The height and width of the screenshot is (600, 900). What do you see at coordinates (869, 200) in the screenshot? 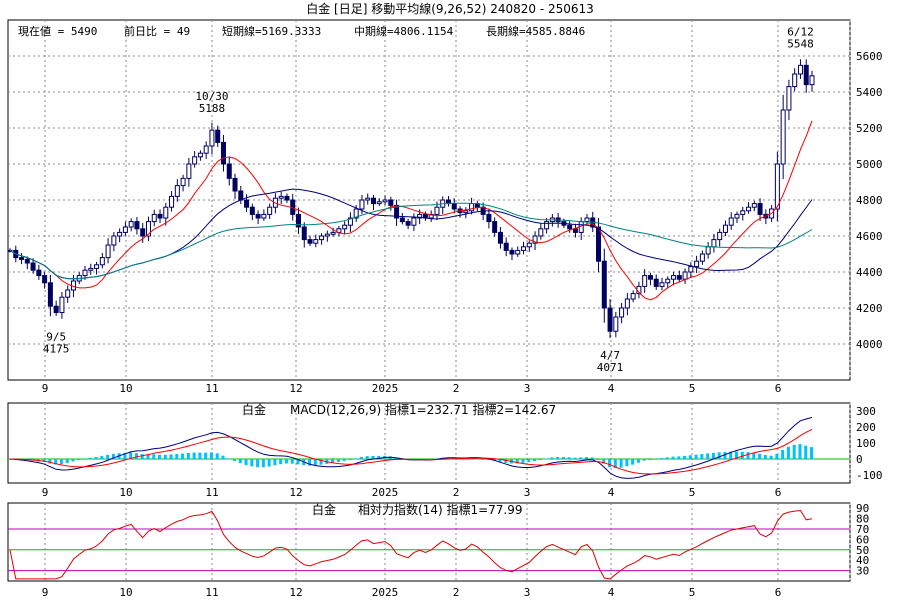
I see `price-y-tick: 4800` at bounding box center [869, 200].